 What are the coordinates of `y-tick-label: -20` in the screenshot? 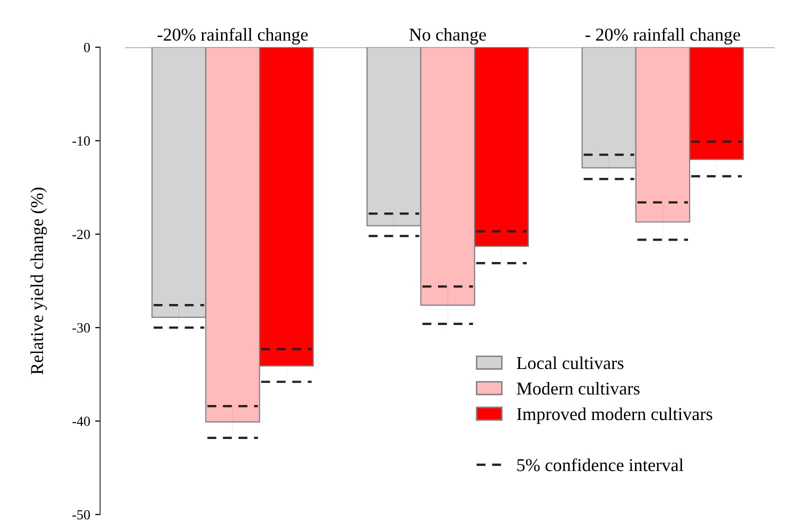 It's located at (81, 235).